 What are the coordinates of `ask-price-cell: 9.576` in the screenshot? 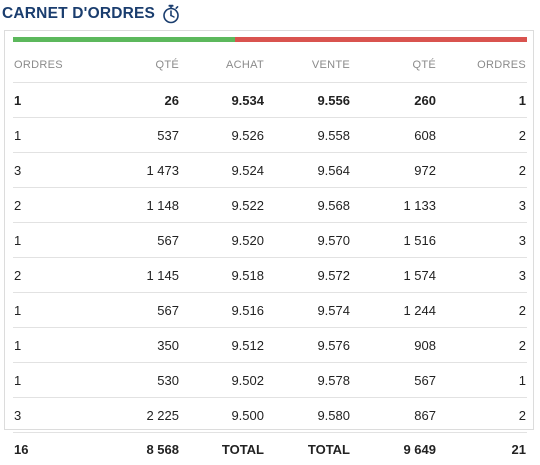 It's located at (308, 345).